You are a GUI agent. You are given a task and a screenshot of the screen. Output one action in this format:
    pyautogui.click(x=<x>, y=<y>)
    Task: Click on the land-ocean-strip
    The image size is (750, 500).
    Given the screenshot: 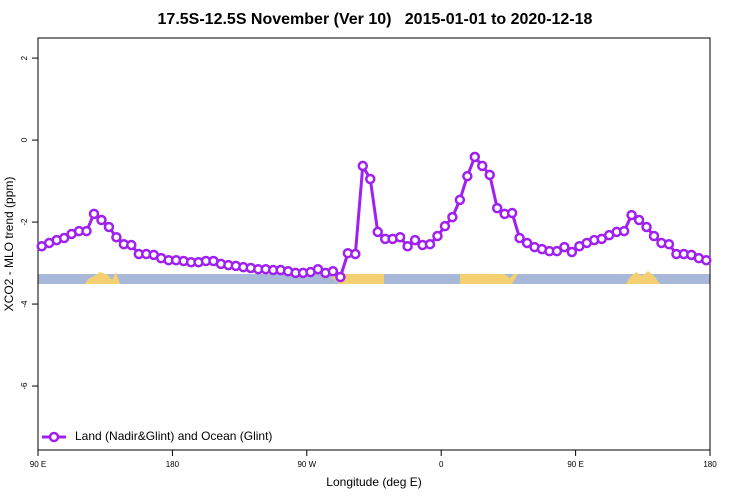 What is the action you would take?
    pyautogui.click(x=374, y=277)
    